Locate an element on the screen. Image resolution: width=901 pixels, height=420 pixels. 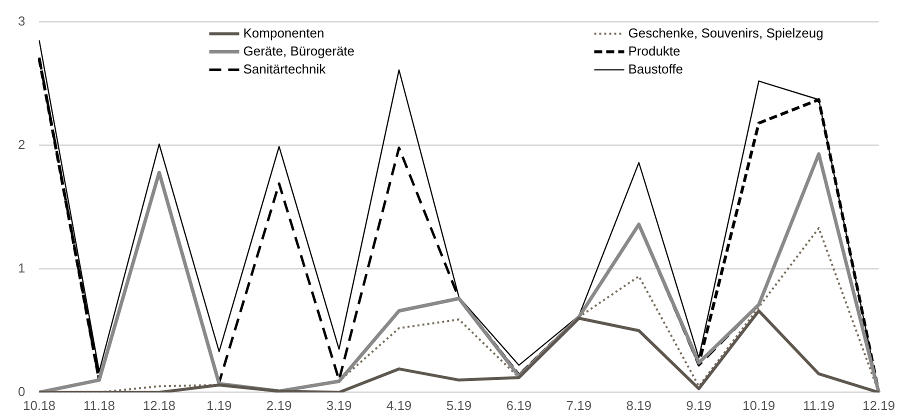
x-tick-label: 12.18 is located at coordinates (159, 405).